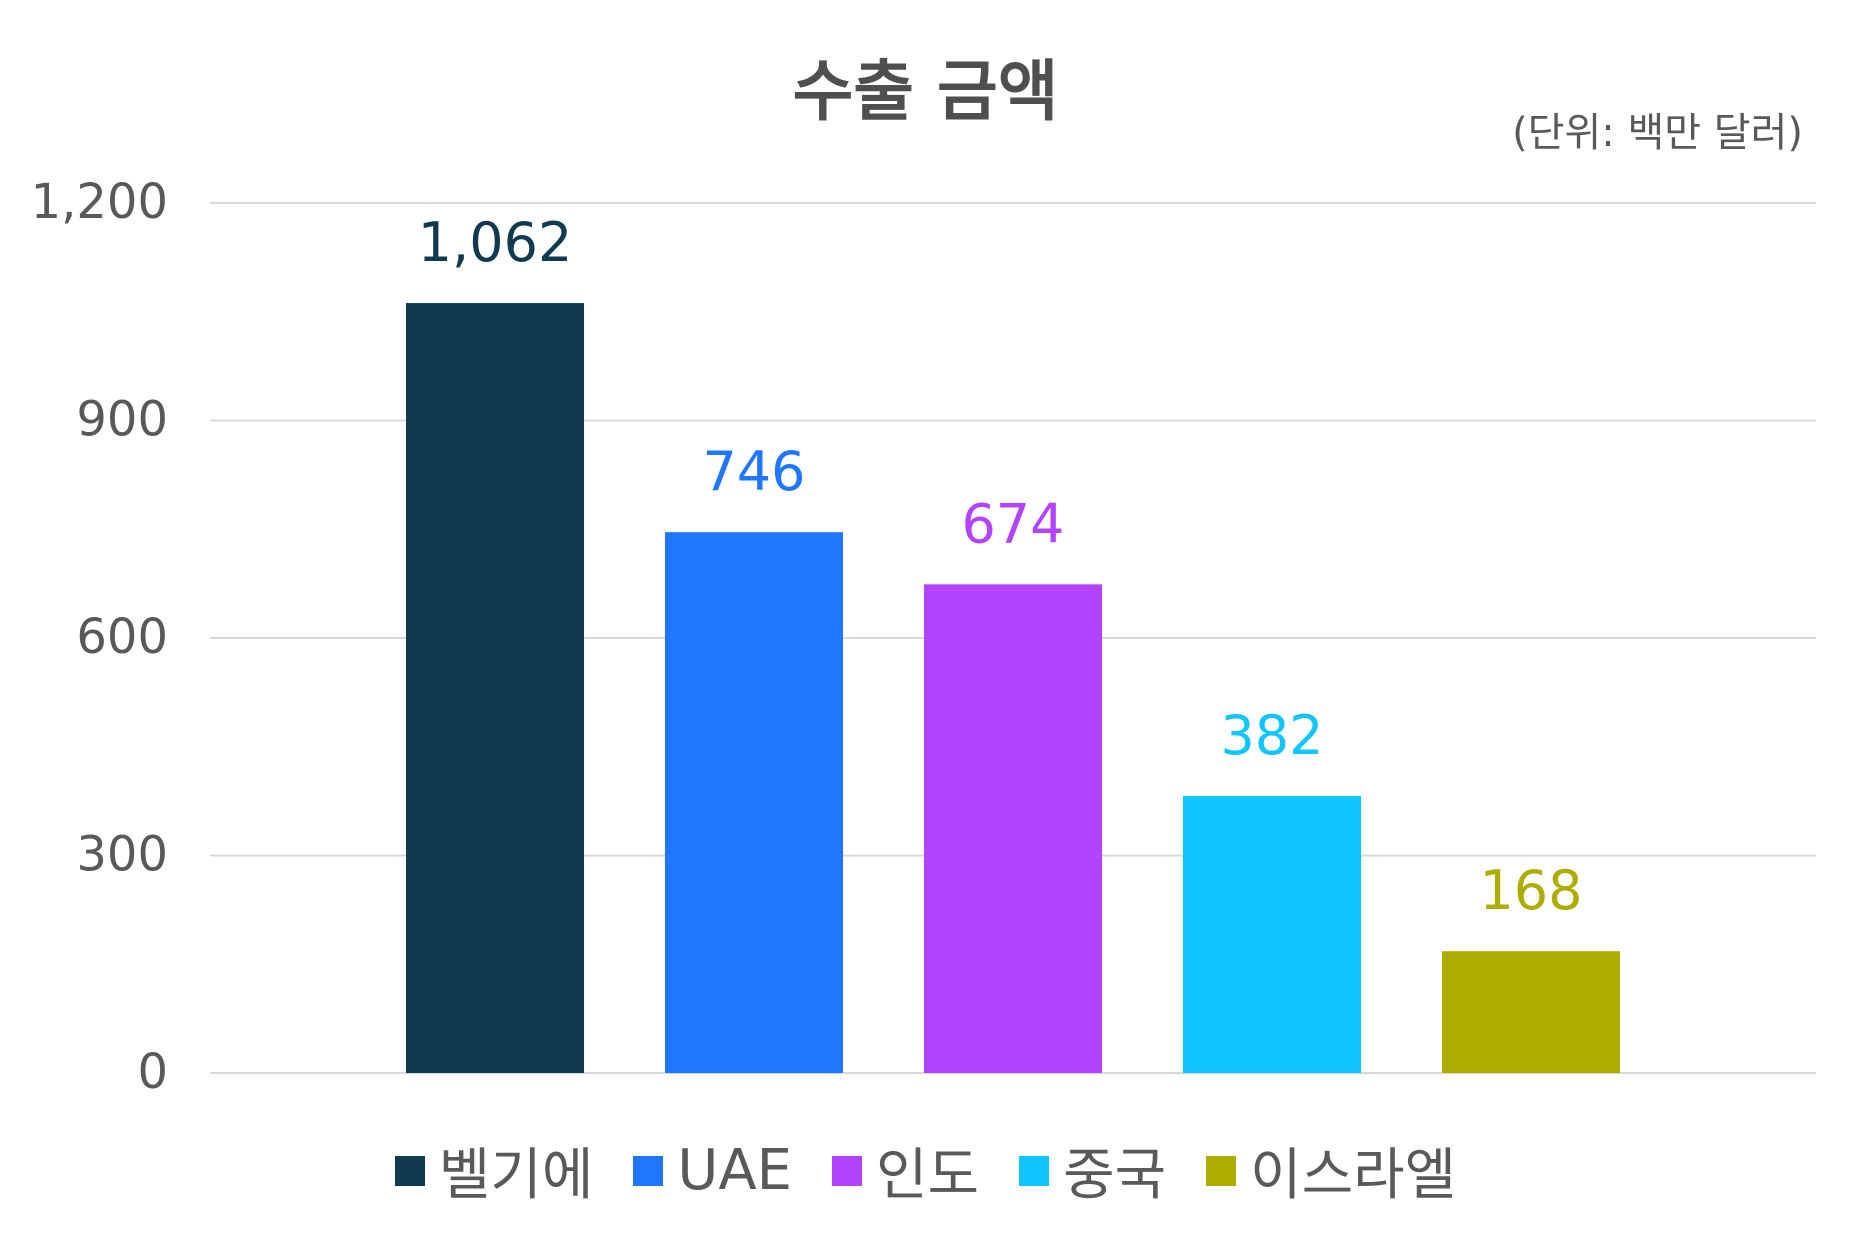  What do you see at coordinates (753, 471) in the screenshot?
I see `data-label: 746` at bounding box center [753, 471].